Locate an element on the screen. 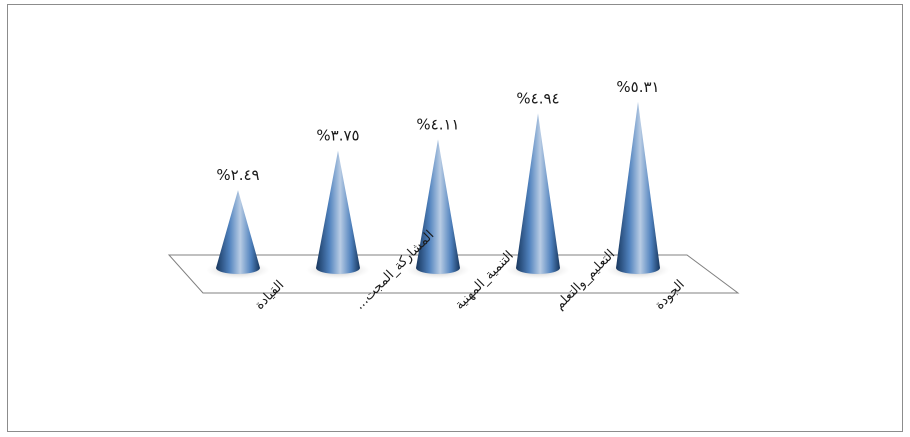 The width and height of the screenshot is (910, 437). data-label: %٤.١١ is located at coordinates (437, 124).